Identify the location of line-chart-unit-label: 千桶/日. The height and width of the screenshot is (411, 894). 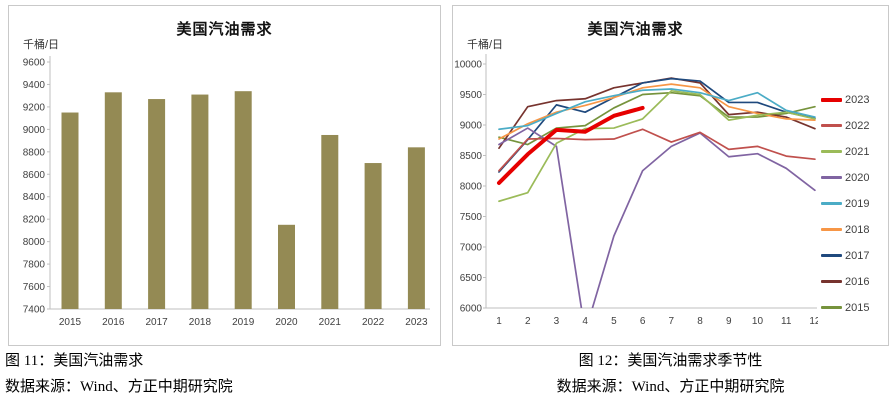
(485, 45).